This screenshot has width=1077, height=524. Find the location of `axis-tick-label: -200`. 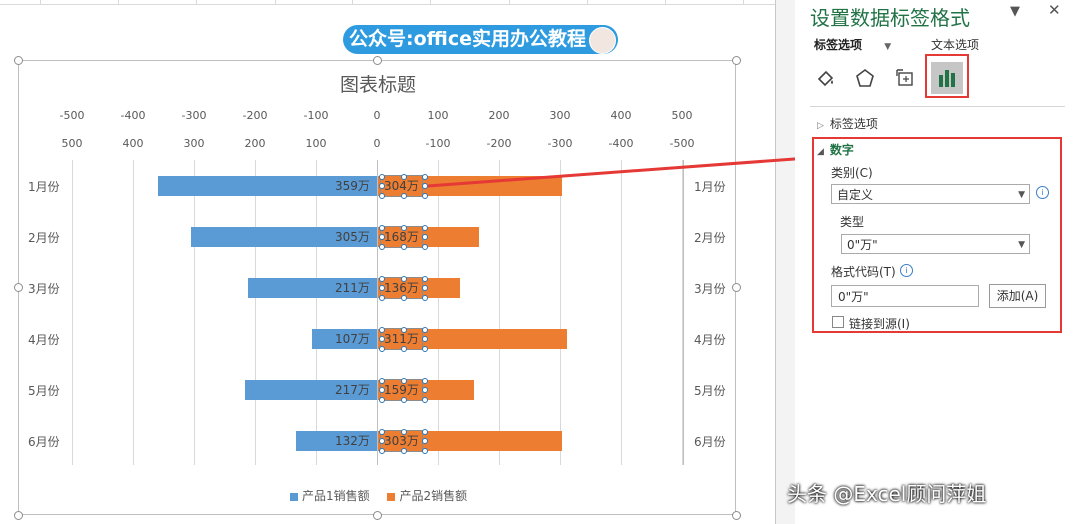

axis-tick-label: -200 is located at coordinates (255, 115).